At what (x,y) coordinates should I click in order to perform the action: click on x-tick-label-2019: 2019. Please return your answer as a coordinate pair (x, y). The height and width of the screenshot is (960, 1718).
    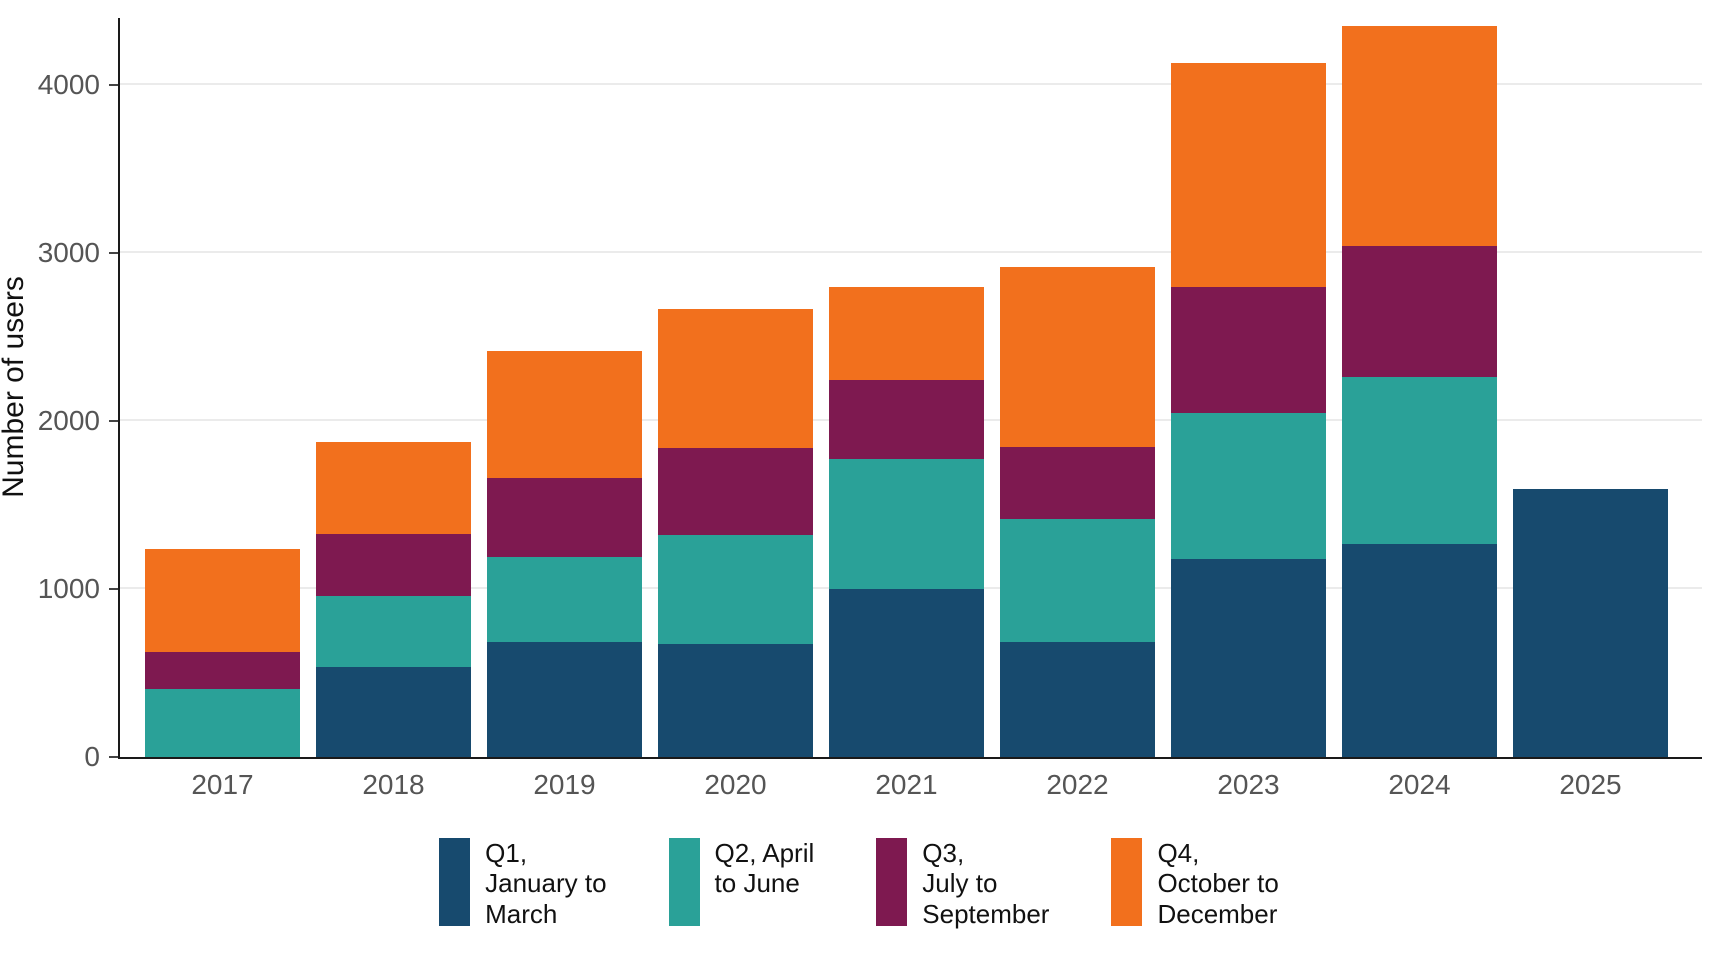
    Looking at the image, I should click on (564, 784).